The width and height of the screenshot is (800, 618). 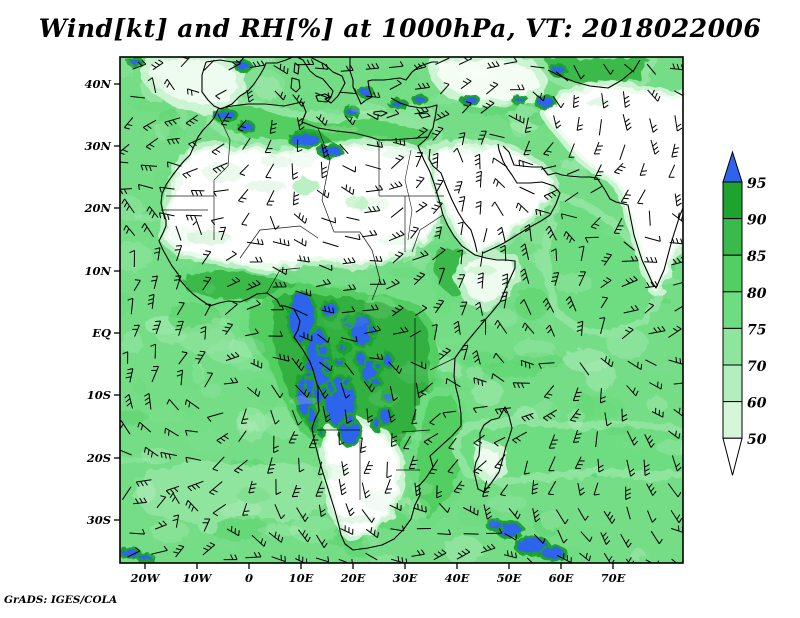 I want to click on attribution: GrADS: IGES/COLA, so click(x=61, y=600).